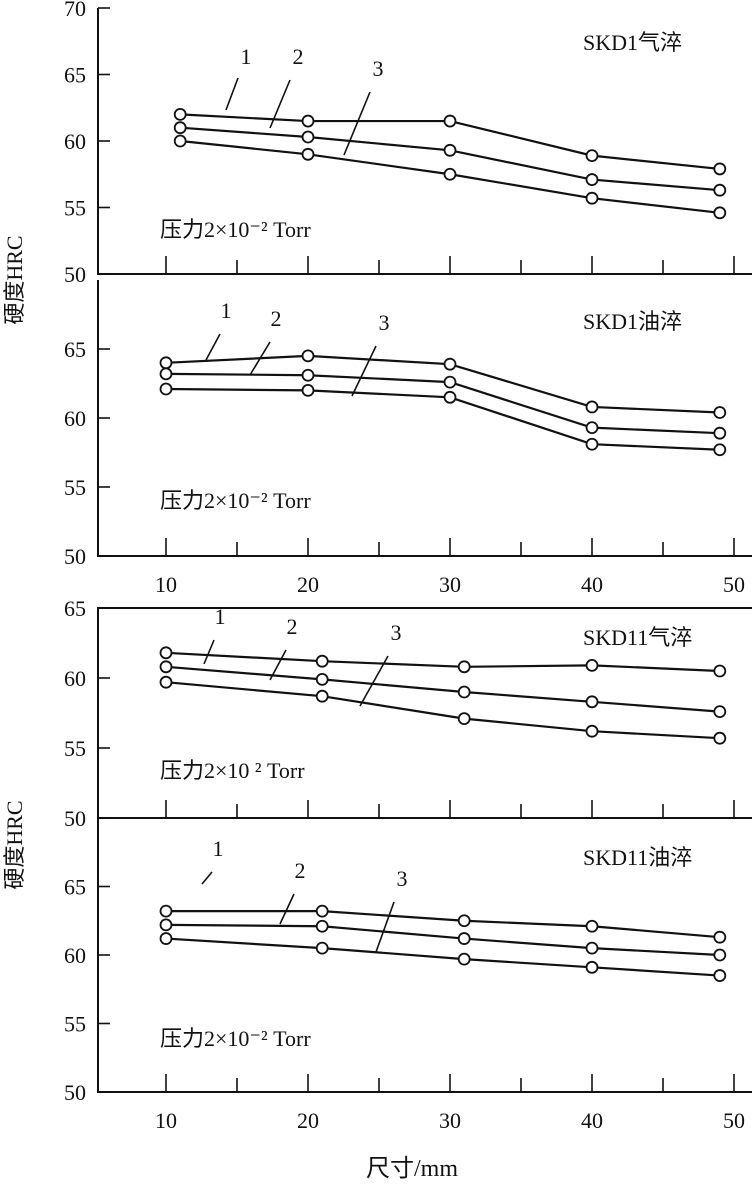  What do you see at coordinates (592, 1120) in the screenshot?
I see `x-tick-label: 40` at bounding box center [592, 1120].